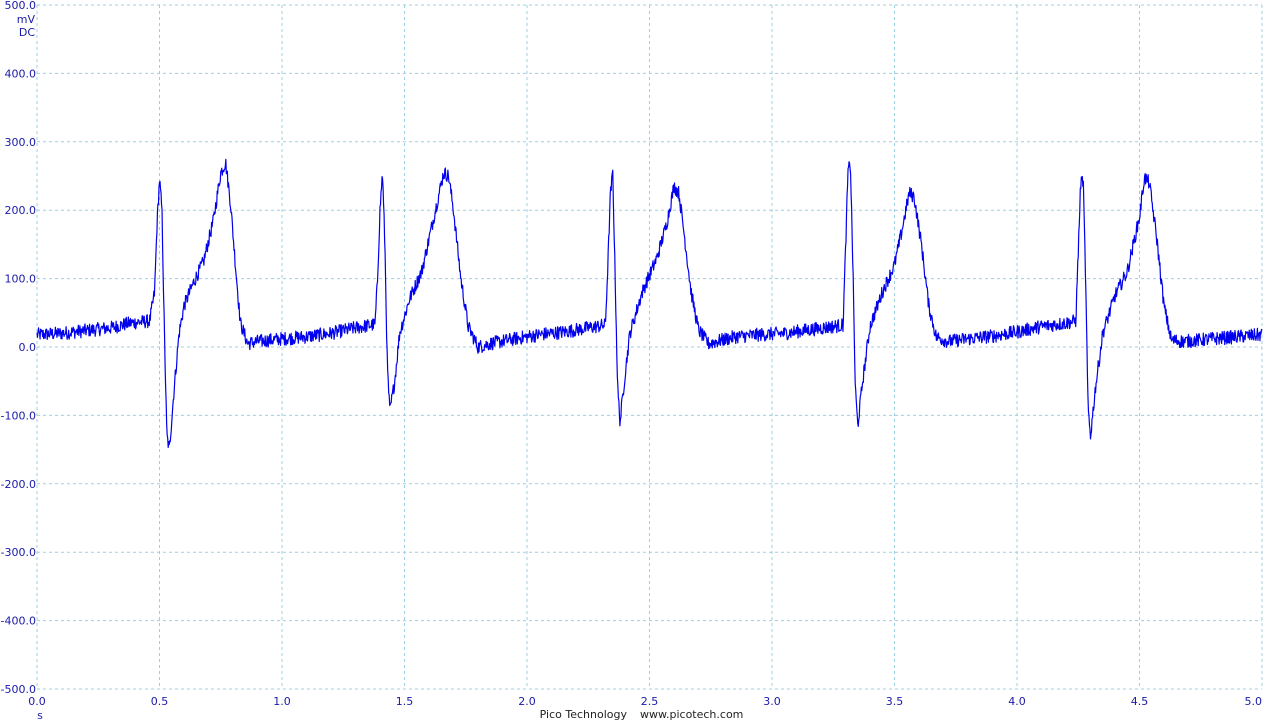 This screenshot has width=1280, height=720. What do you see at coordinates (772, 701) in the screenshot?
I see `x-tick-label: 3.0` at bounding box center [772, 701].